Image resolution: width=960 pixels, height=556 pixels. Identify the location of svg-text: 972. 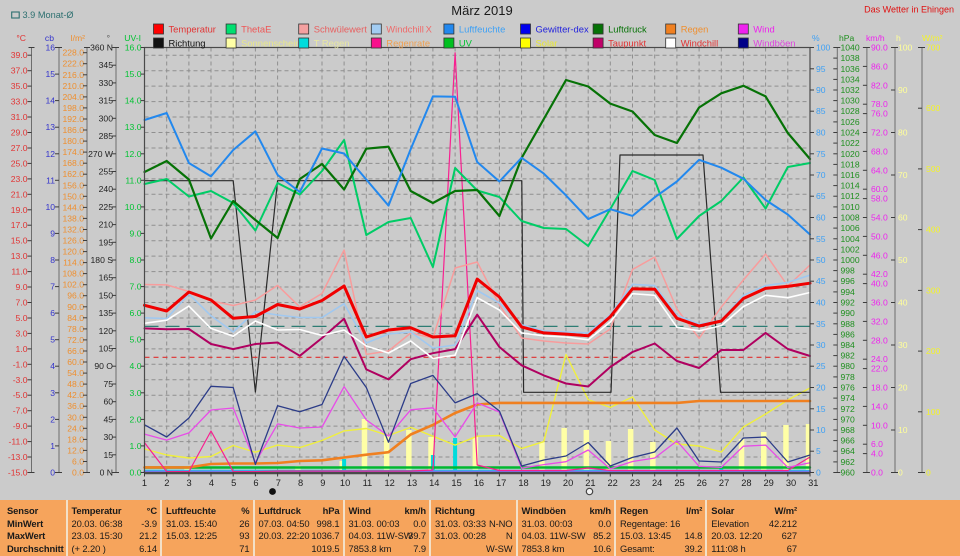
(848, 409).